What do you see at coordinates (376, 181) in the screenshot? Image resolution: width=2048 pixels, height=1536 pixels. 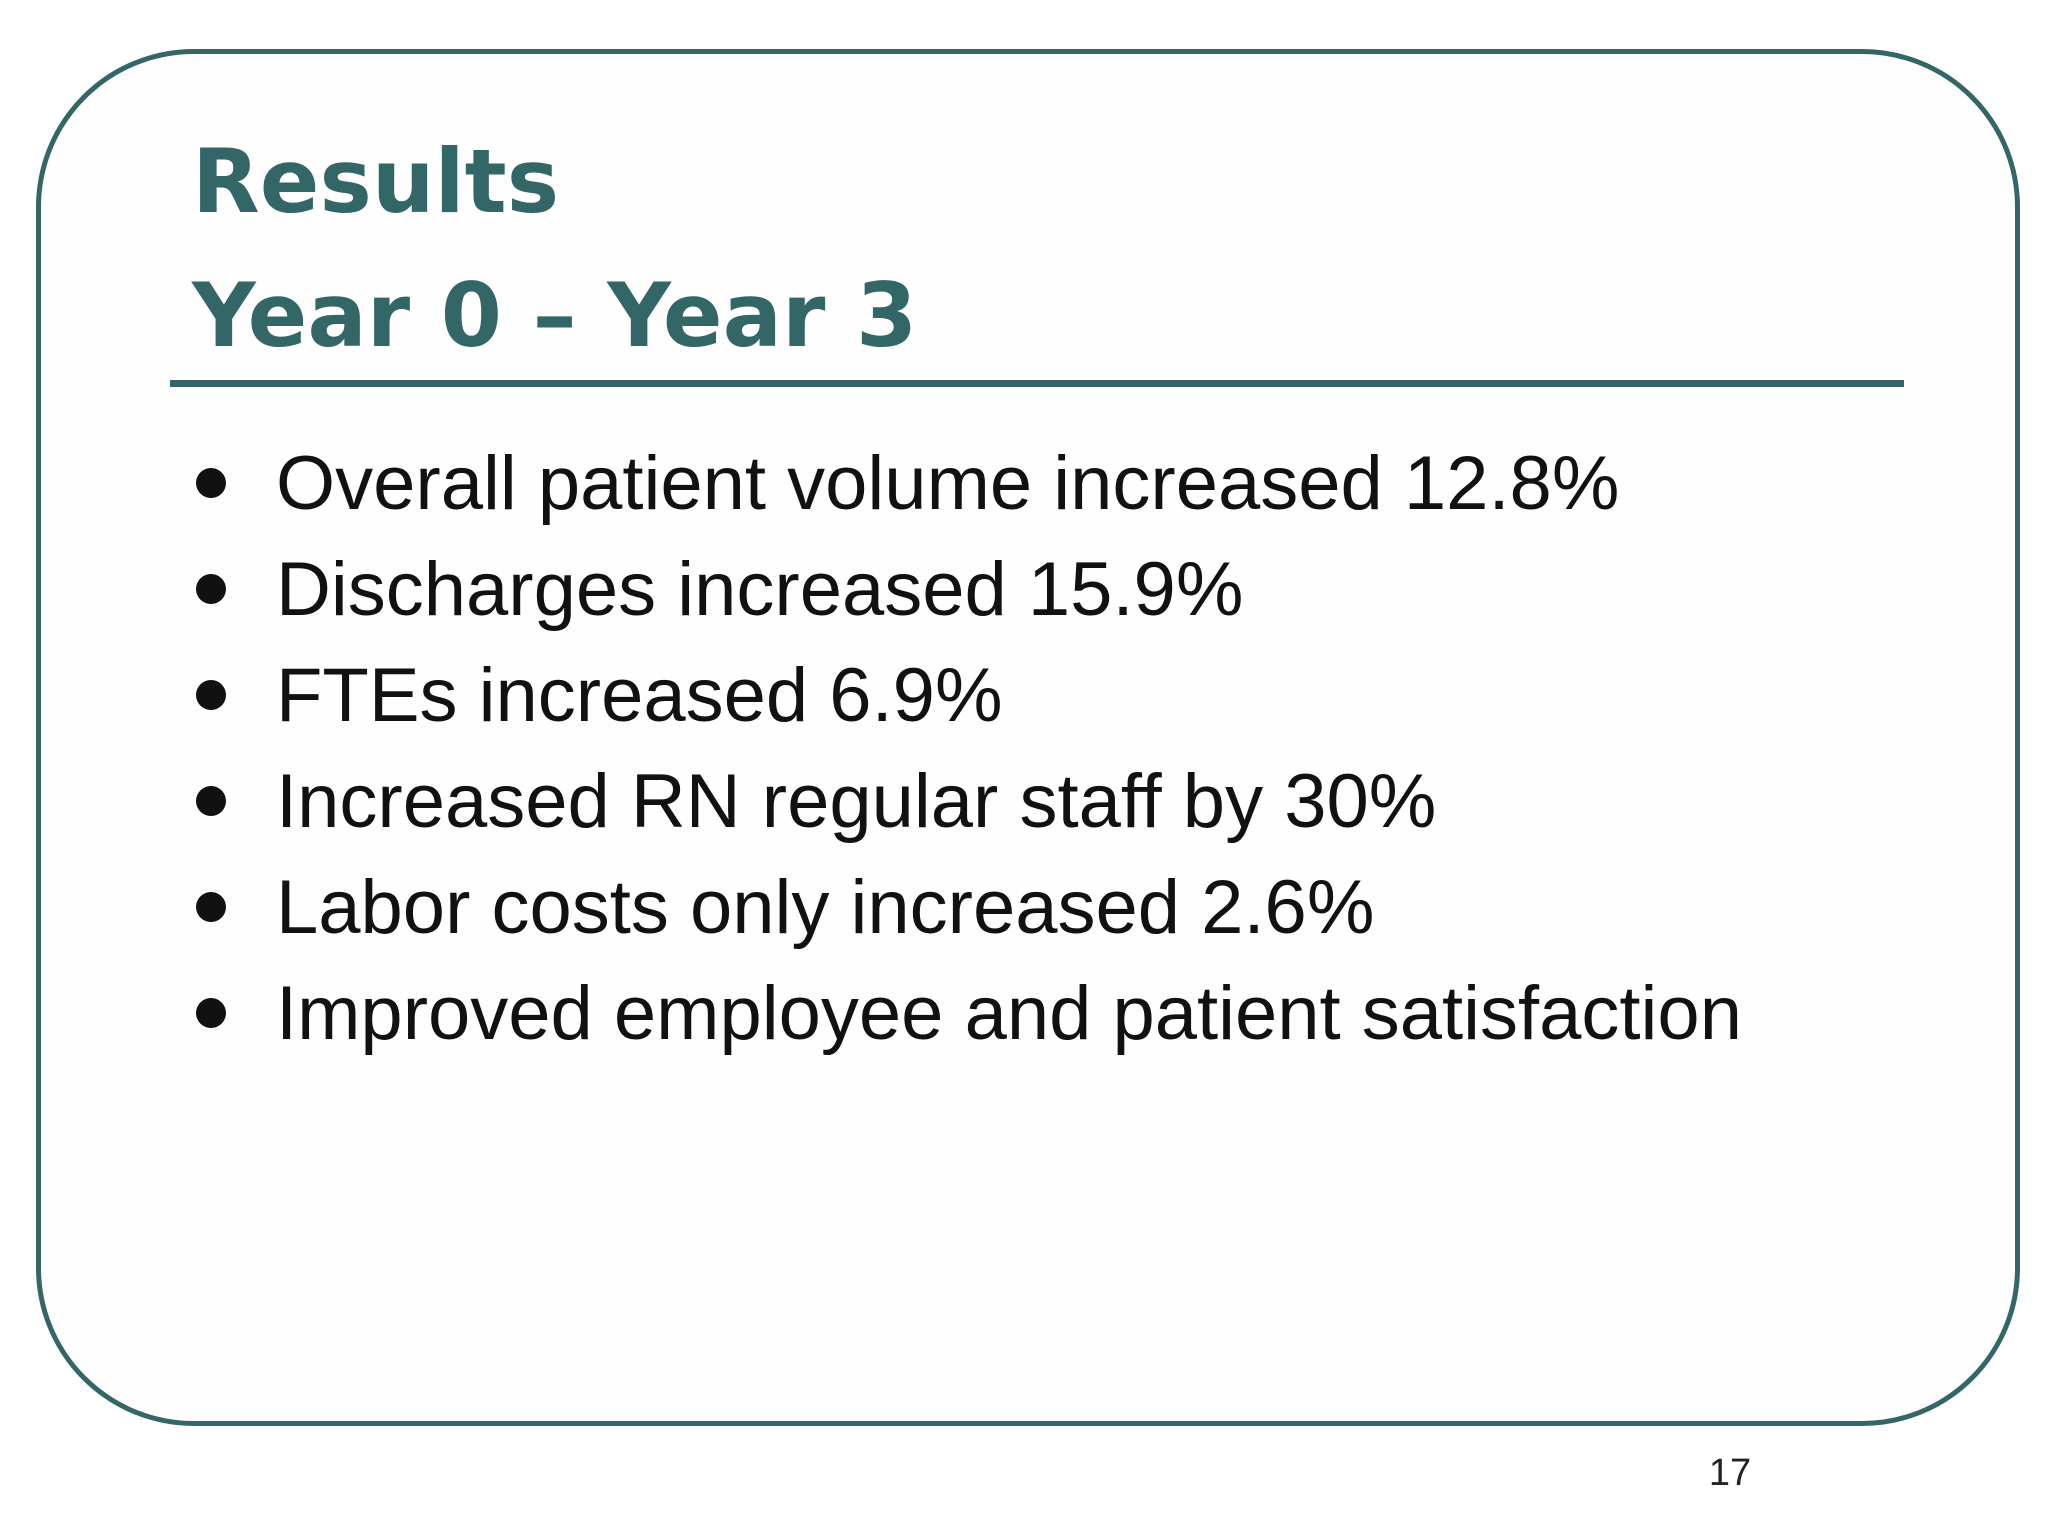 I see `title-line-results: Results` at bounding box center [376, 181].